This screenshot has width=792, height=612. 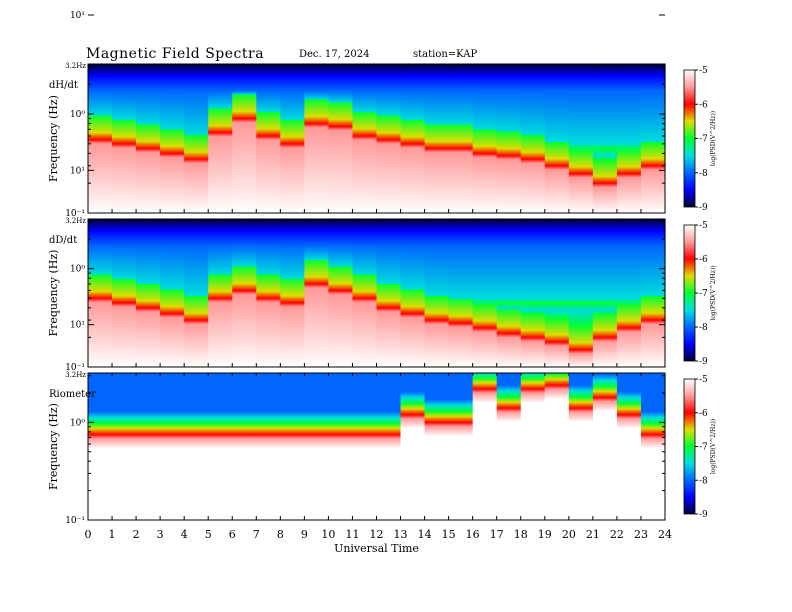 I want to click on figure-date: Dec. 17, 2024, so click(x=334, y=54).